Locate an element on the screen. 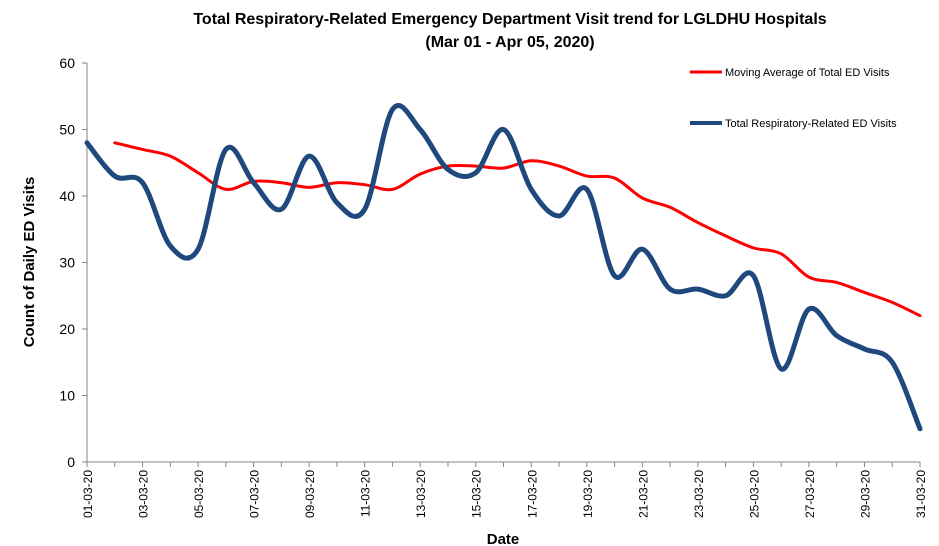 The height and width of the screenshot is (546, 939). y-tick-label: 60 is located at coordinates (67, 63).